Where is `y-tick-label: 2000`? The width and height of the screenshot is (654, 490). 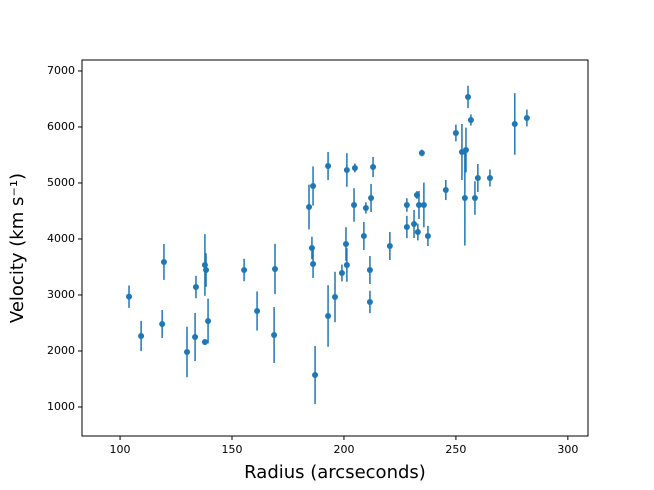
y-tick-label: 2000 is located at coordinates (61, 350).